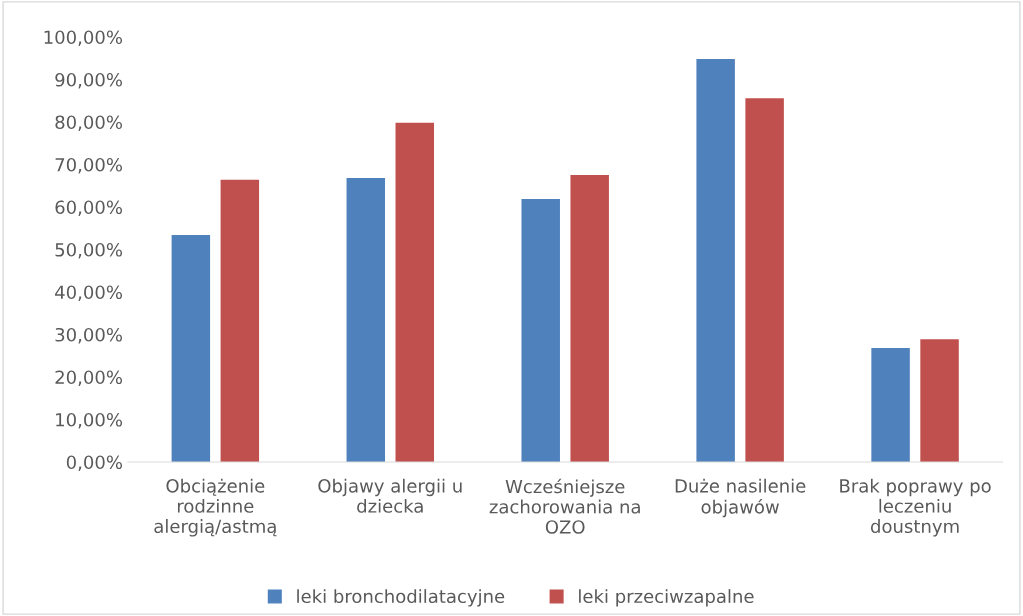 This screenshot has width=1023, height=616. Describe the element at coordinates (89, 293) in the screenshot. I see `y-tick-label: 40,00%` at that location.